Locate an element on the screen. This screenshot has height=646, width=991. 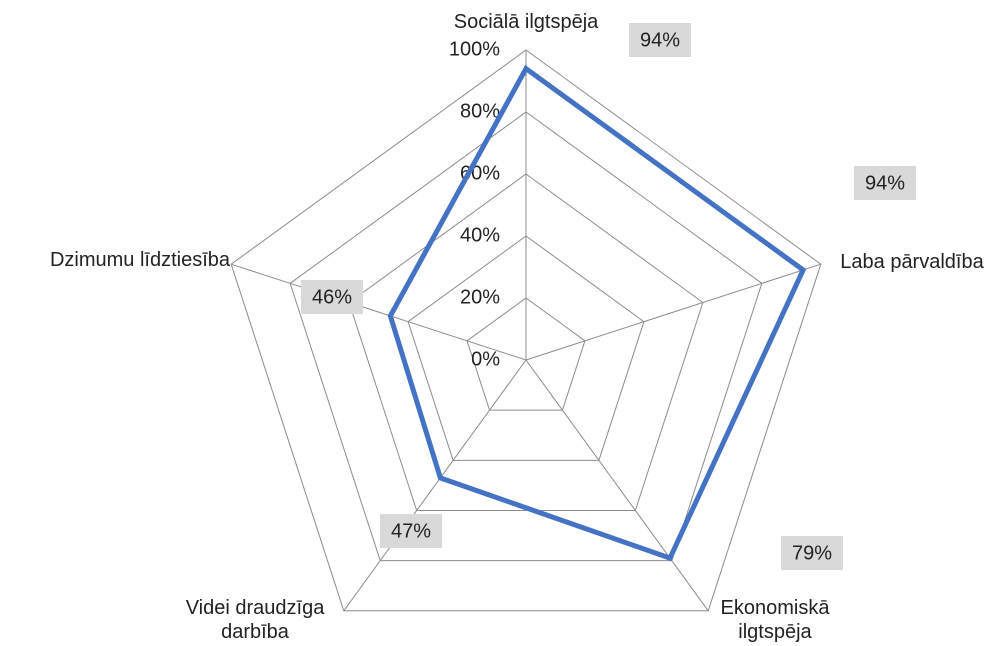
category-label: Sociālā ilgtspēja is located at coordinates (526, 22).